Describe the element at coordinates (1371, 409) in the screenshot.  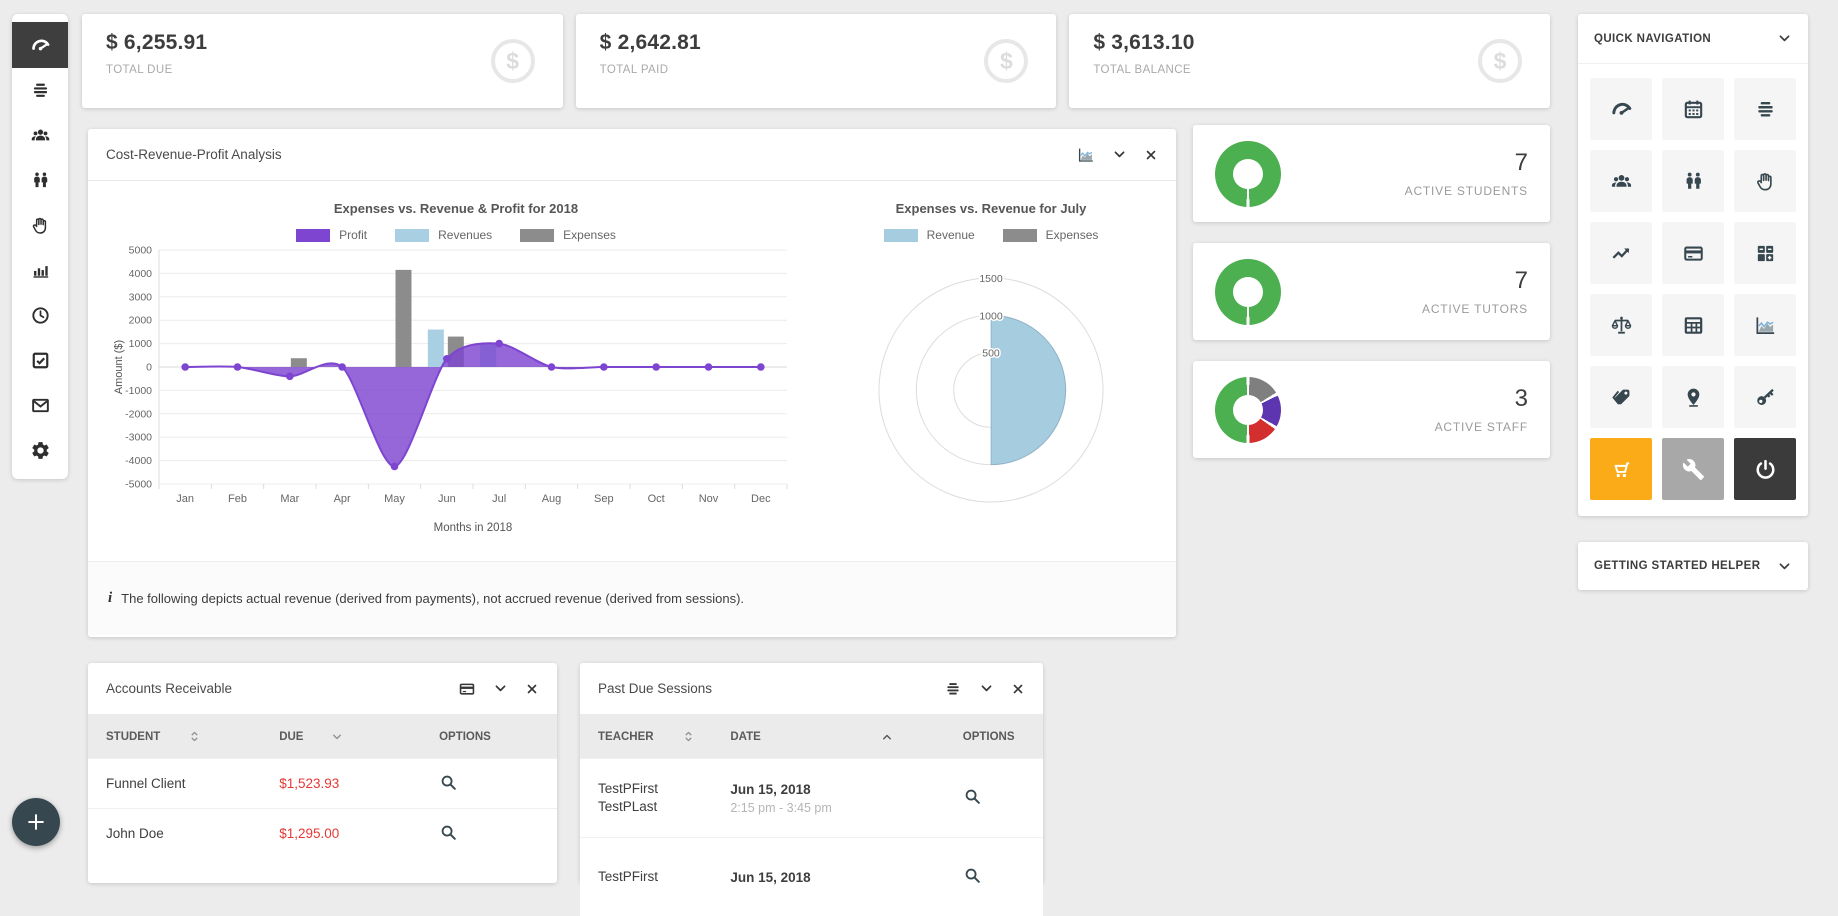
I see `kpi-active-staff: 3 ACTIVE STAFF` at that location.